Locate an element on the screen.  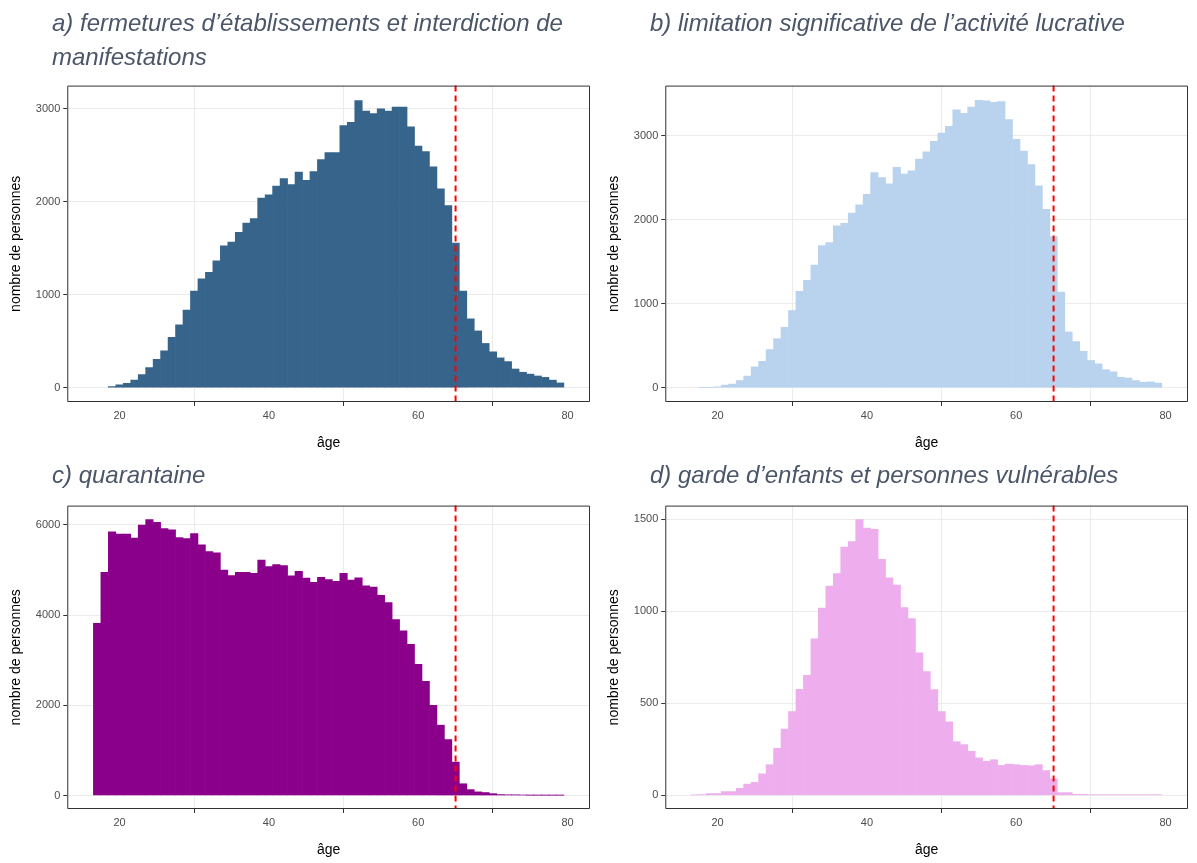
chart-title: c) quarantaine is located at coordinates (129, 475).